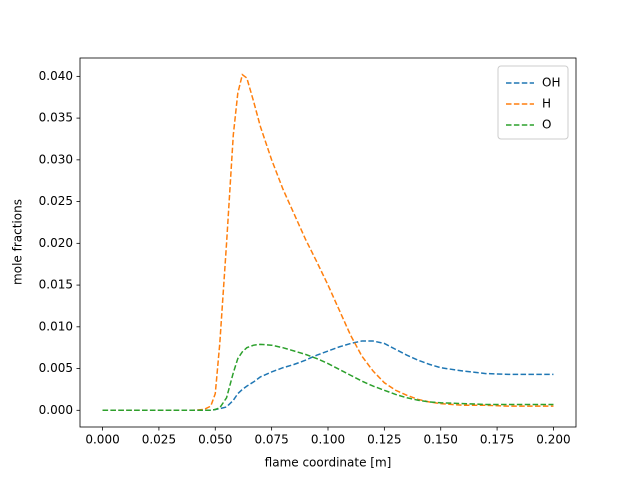  I want to click on x-tick-label: 0.175, so click(497, 440).